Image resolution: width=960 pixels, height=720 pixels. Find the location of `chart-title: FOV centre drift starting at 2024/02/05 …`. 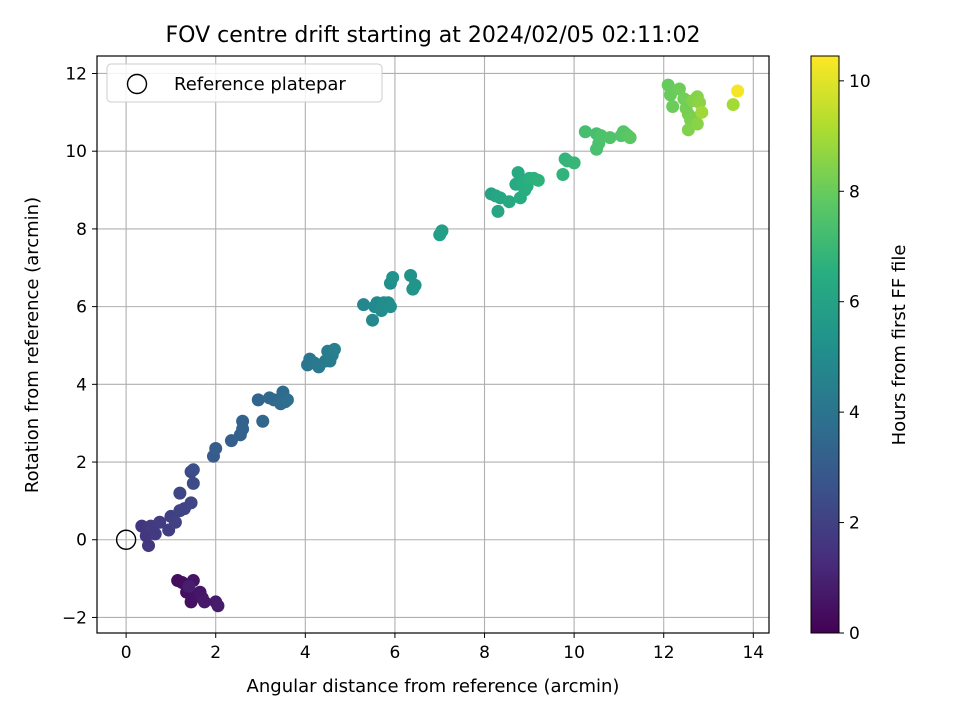

chart-title: FOV centre drift starting at 2024/02/05 … is located at coordinates (433, 35).